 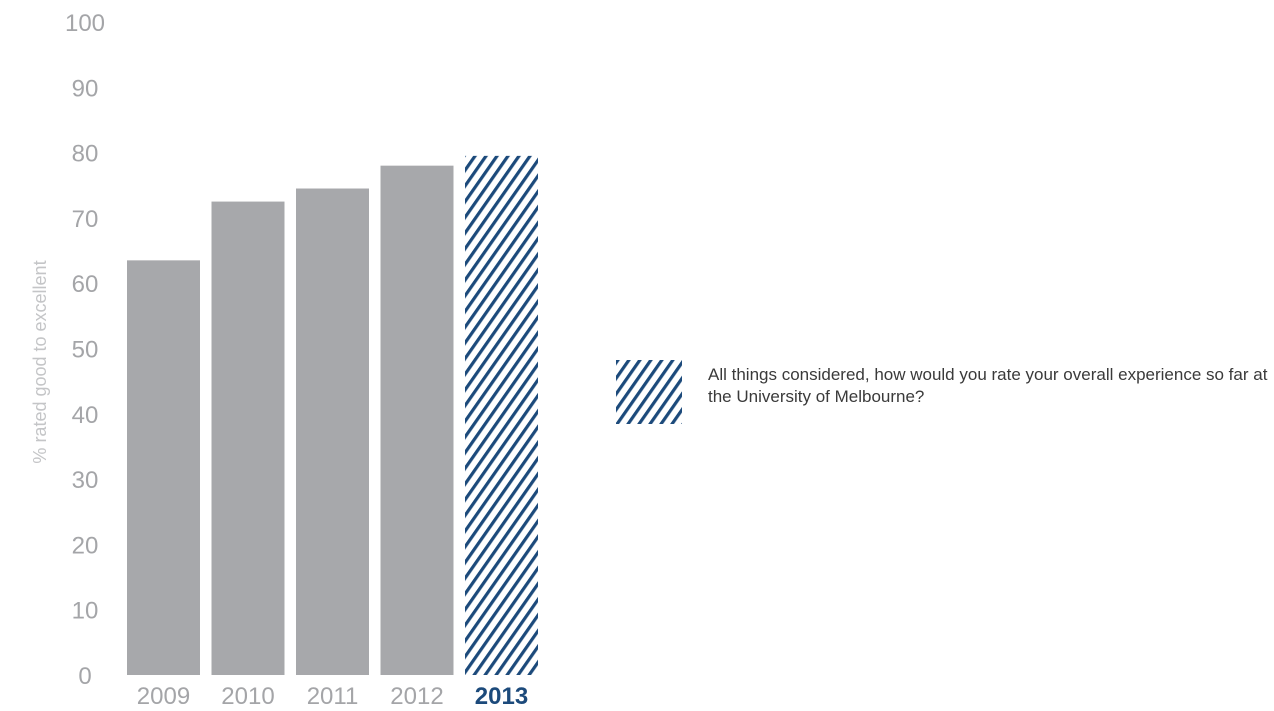 I want to click on x-axis-labels: 2009 2010 2011 2012 2013, so click(x=332, y=696).